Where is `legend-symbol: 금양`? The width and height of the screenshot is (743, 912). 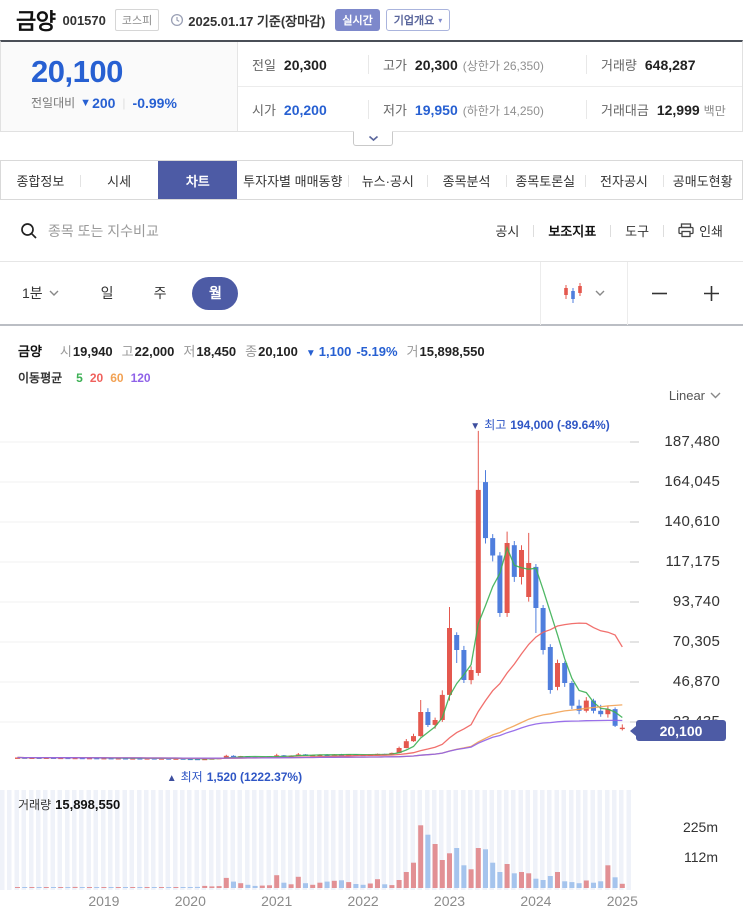
legend-symbol: 금양 is located at coordinates (30, 351).